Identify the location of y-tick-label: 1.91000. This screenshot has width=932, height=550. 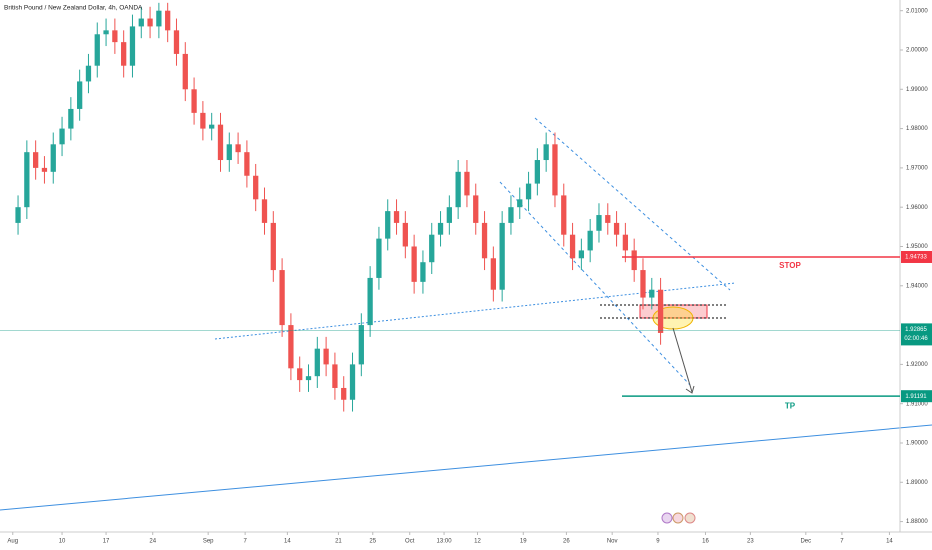
(917, 404).